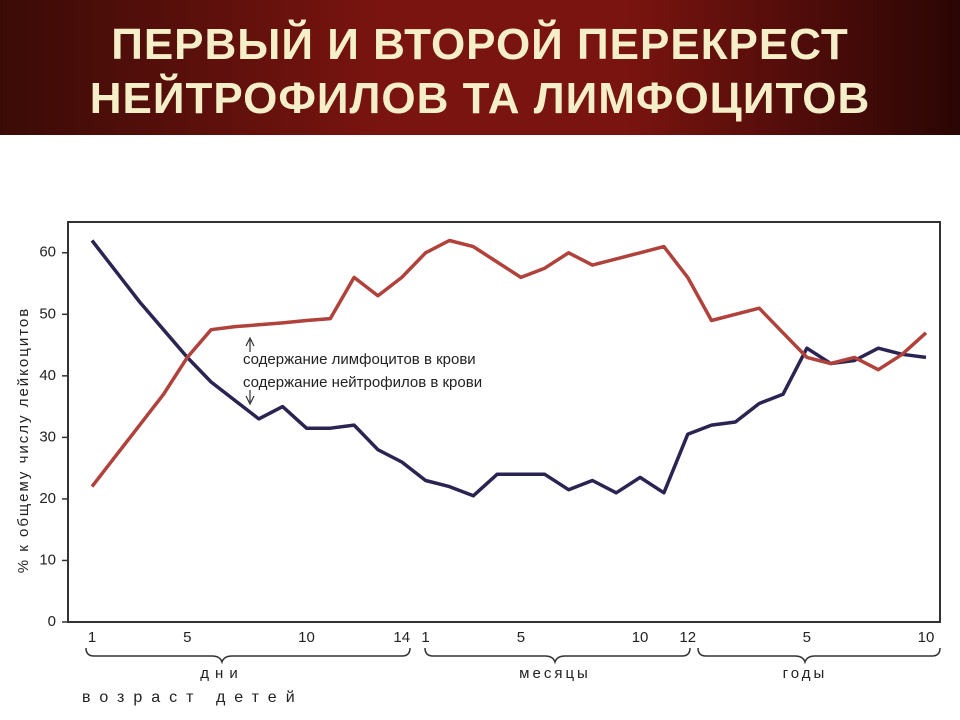  I want to click on y-tick-label: 40, so click(47, 375).